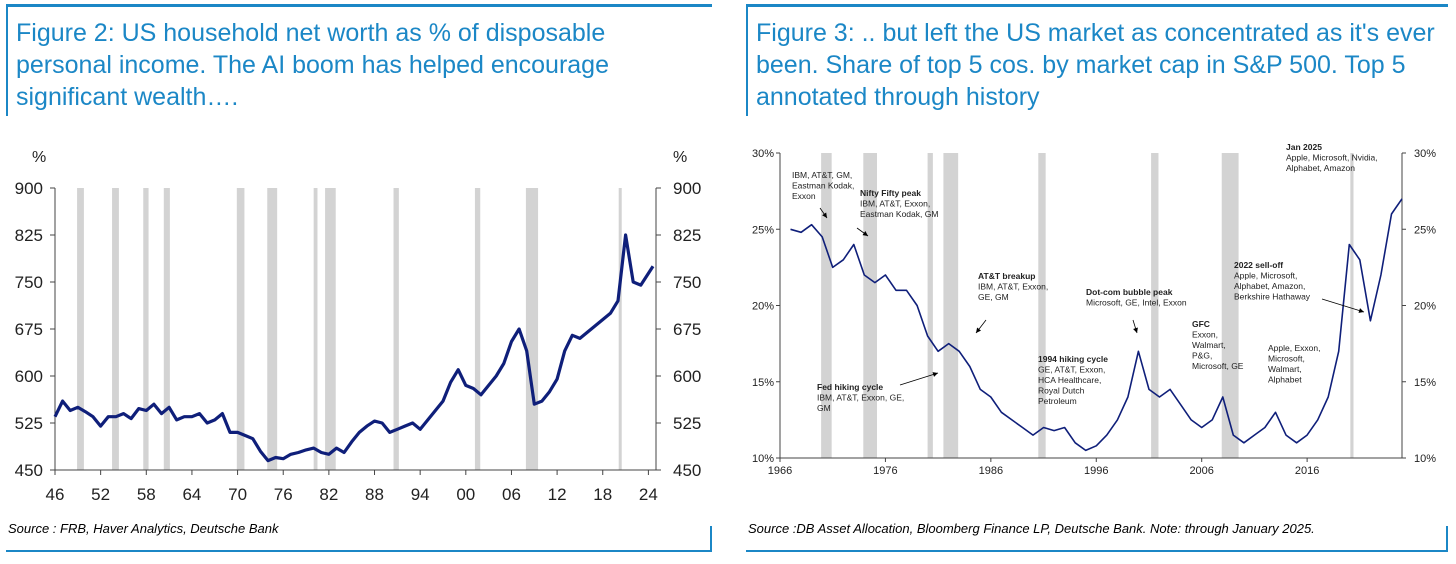 The width and height of the screenshot is (1456, 564). Describe the element at coordinates (1218, 366) in the screenshot. I see `annotation-text: Microsoft, GE` at that location.